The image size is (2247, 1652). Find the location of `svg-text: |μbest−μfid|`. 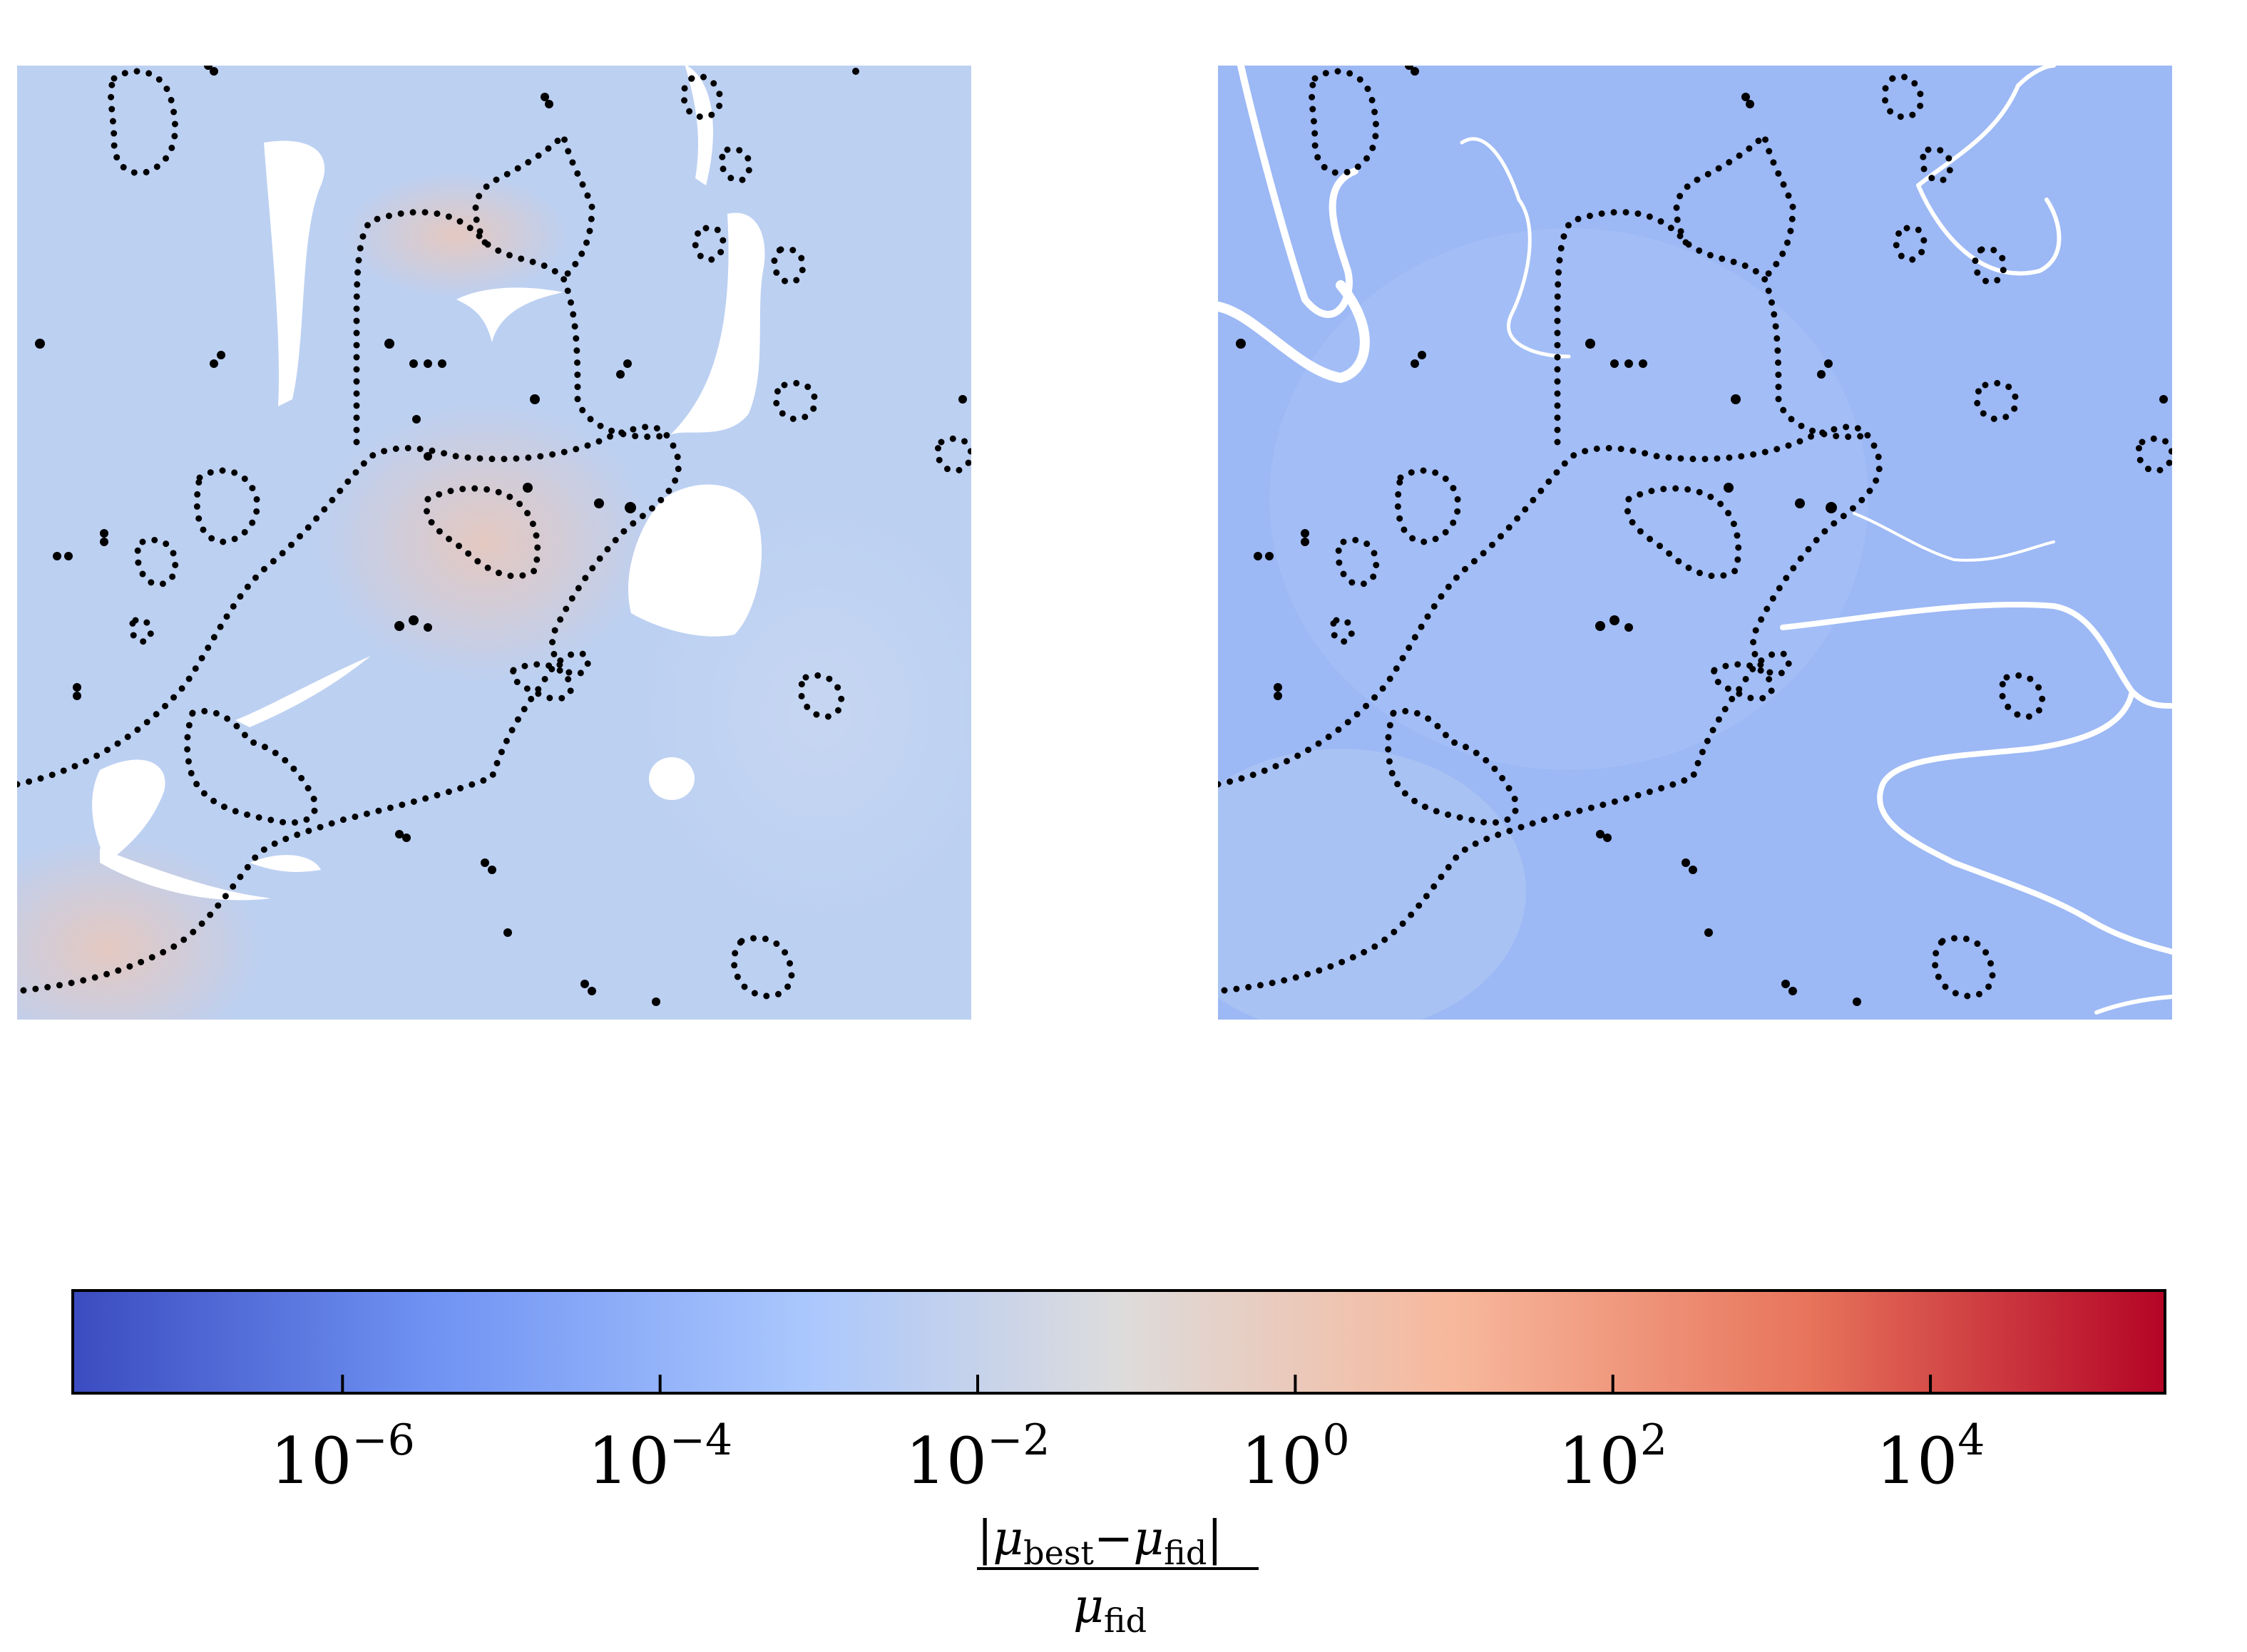

svg-text: |μbest−μfid| is located at coordinates (1100, 1541).